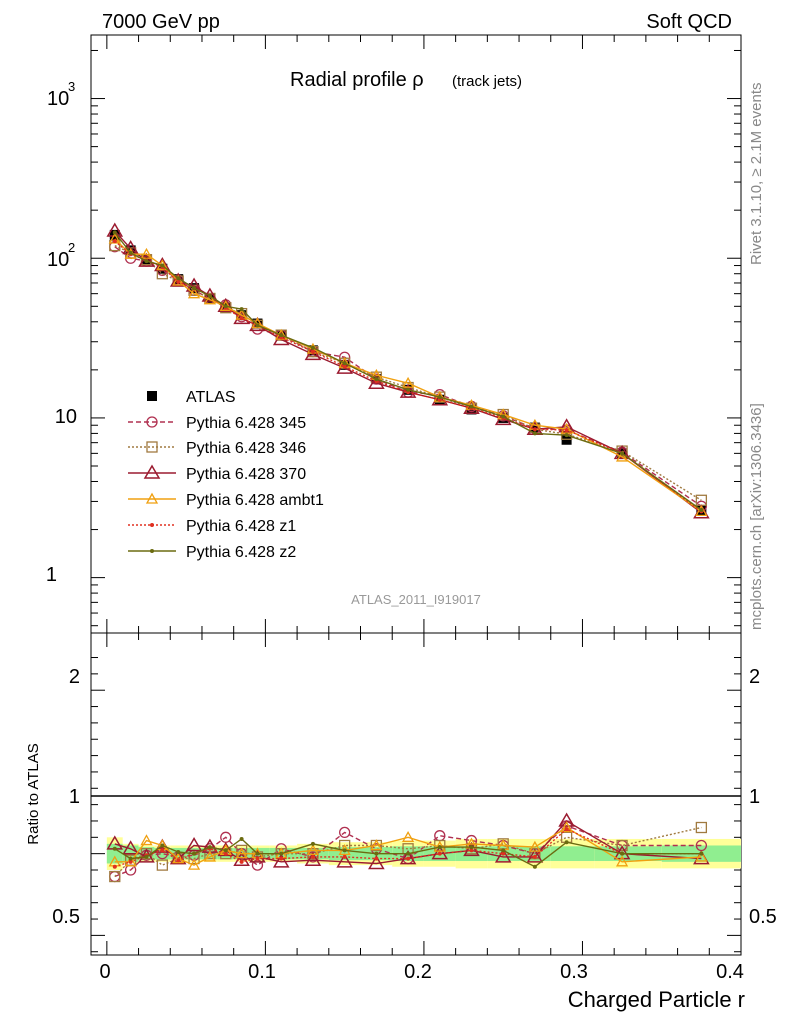 The height and width of the screenshot is (1024, 786). I want to click on ratio-series, so click(408, 847).